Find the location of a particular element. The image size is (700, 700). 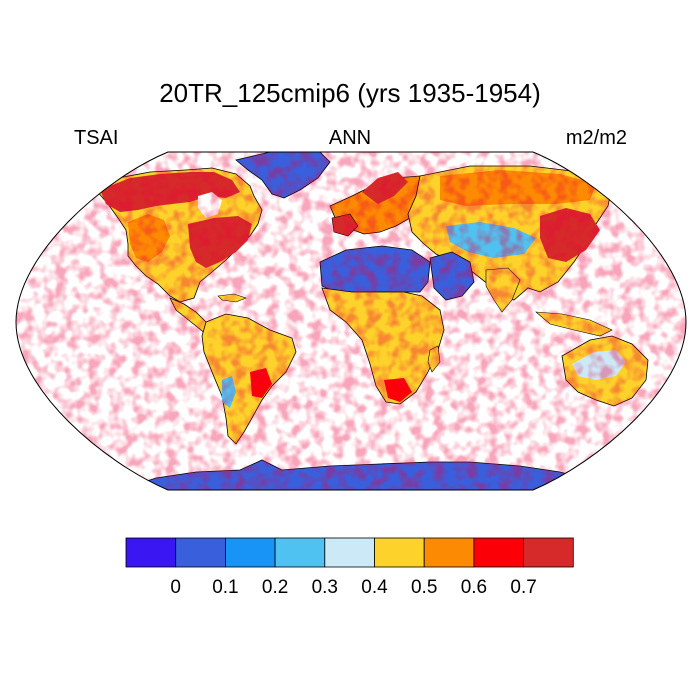

units-label: m2/m2 is located at coordinates (596, 138).